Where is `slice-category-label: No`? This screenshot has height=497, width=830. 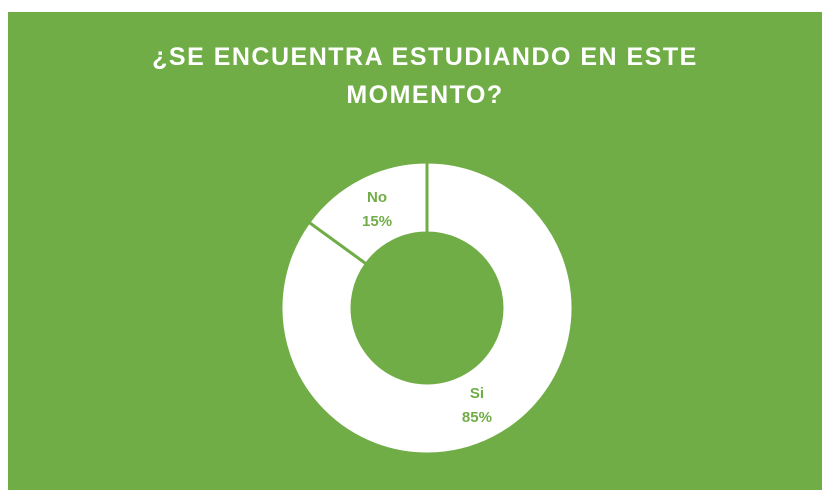
slice-category-label: No is located at coordinates (377, 197).